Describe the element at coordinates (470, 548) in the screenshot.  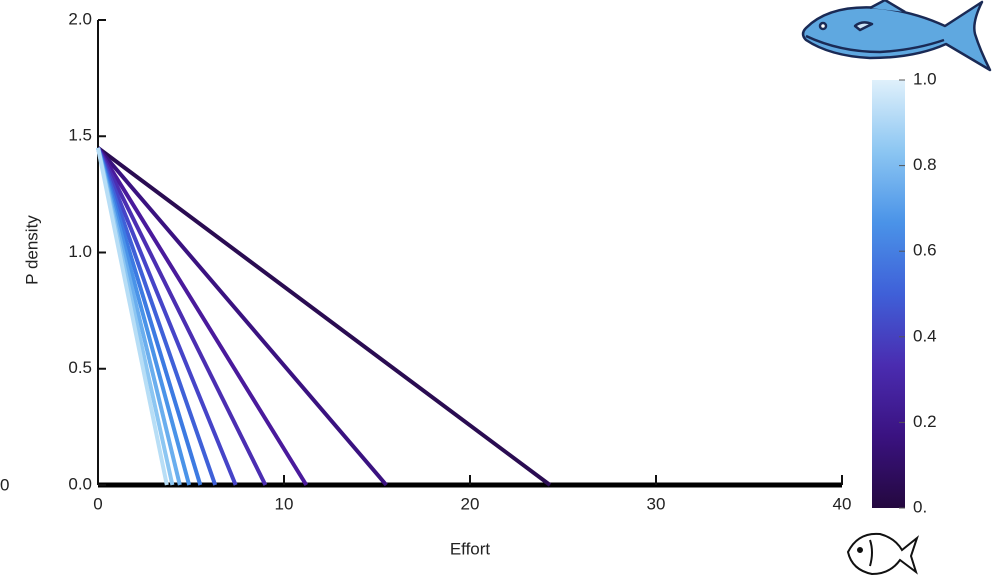
I see `x-axis-label: Effort` at that location.